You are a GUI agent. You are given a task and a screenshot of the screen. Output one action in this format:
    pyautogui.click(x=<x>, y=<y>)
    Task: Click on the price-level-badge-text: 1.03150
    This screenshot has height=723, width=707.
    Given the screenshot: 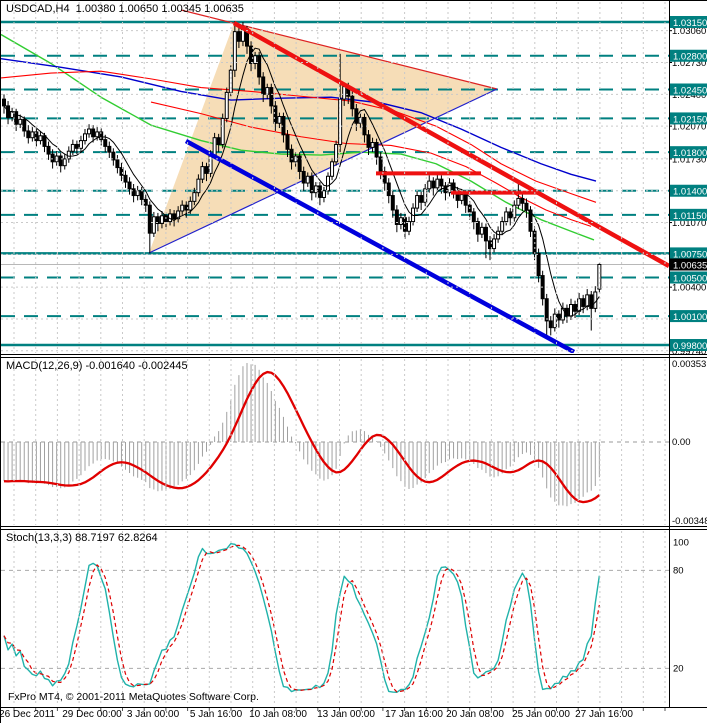 What is the action you would take?
    pyautogui.click(x=690, y=23)
    